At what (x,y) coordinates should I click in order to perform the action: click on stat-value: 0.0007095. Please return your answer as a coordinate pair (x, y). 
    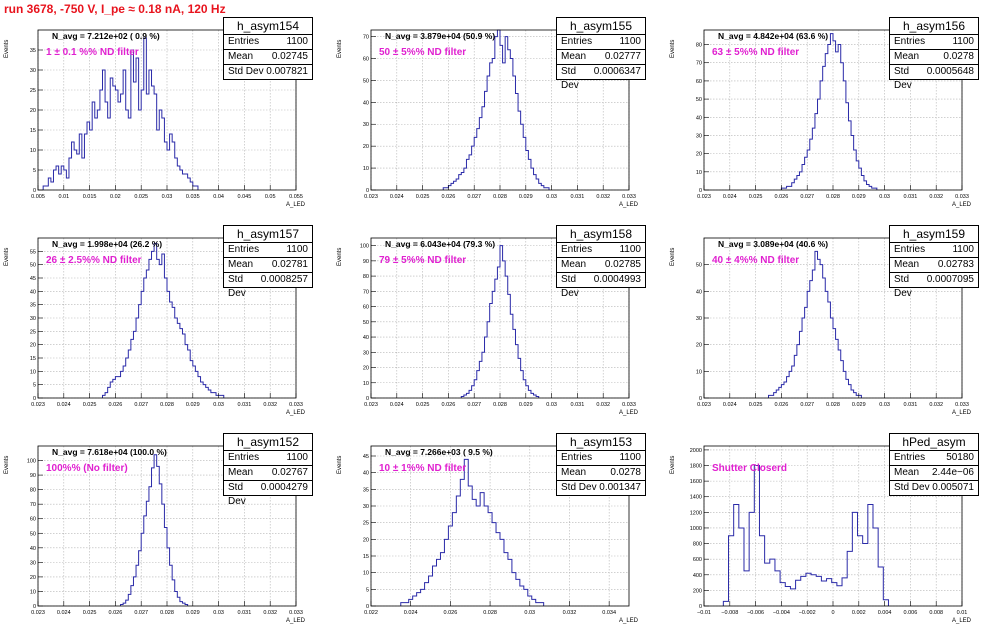
    Looking at the image, I should click on (950, 279).